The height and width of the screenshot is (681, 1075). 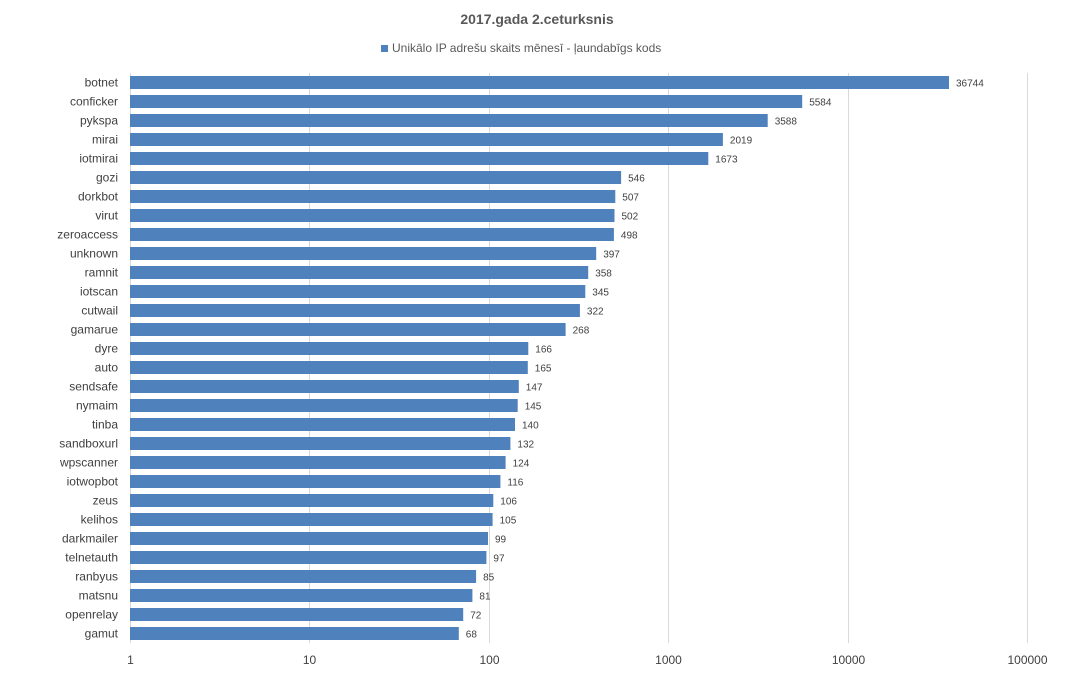 I want to click on data-label: 36744, so click(x=970, y=84).